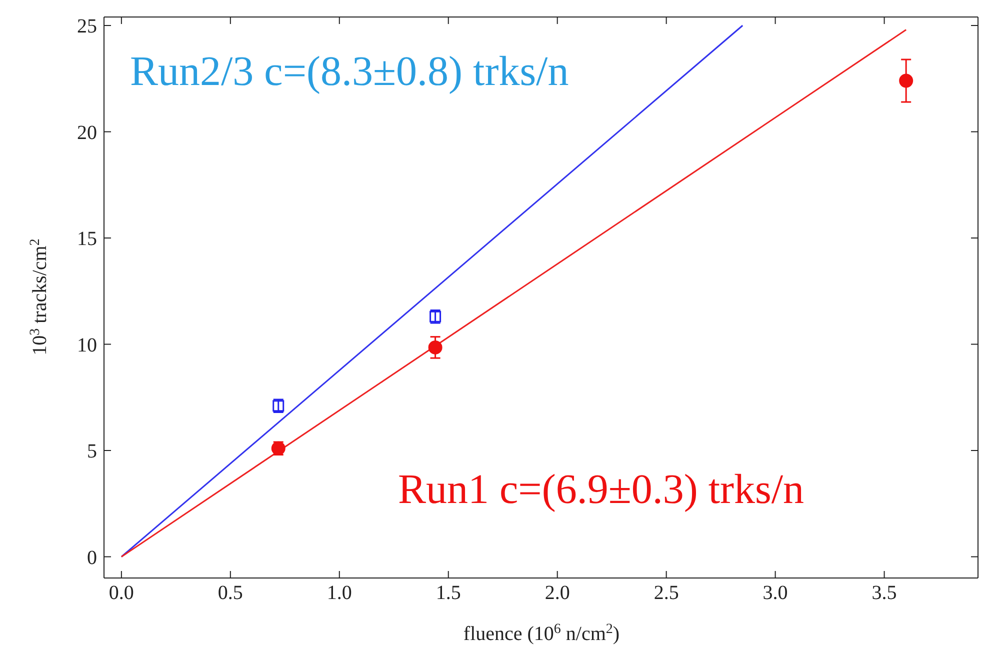 The width and height of the screenshot is (988, 656). Describe the element at coordinates (87, 345) in the screenshot. I see `y-tick-label: 10` at that location.